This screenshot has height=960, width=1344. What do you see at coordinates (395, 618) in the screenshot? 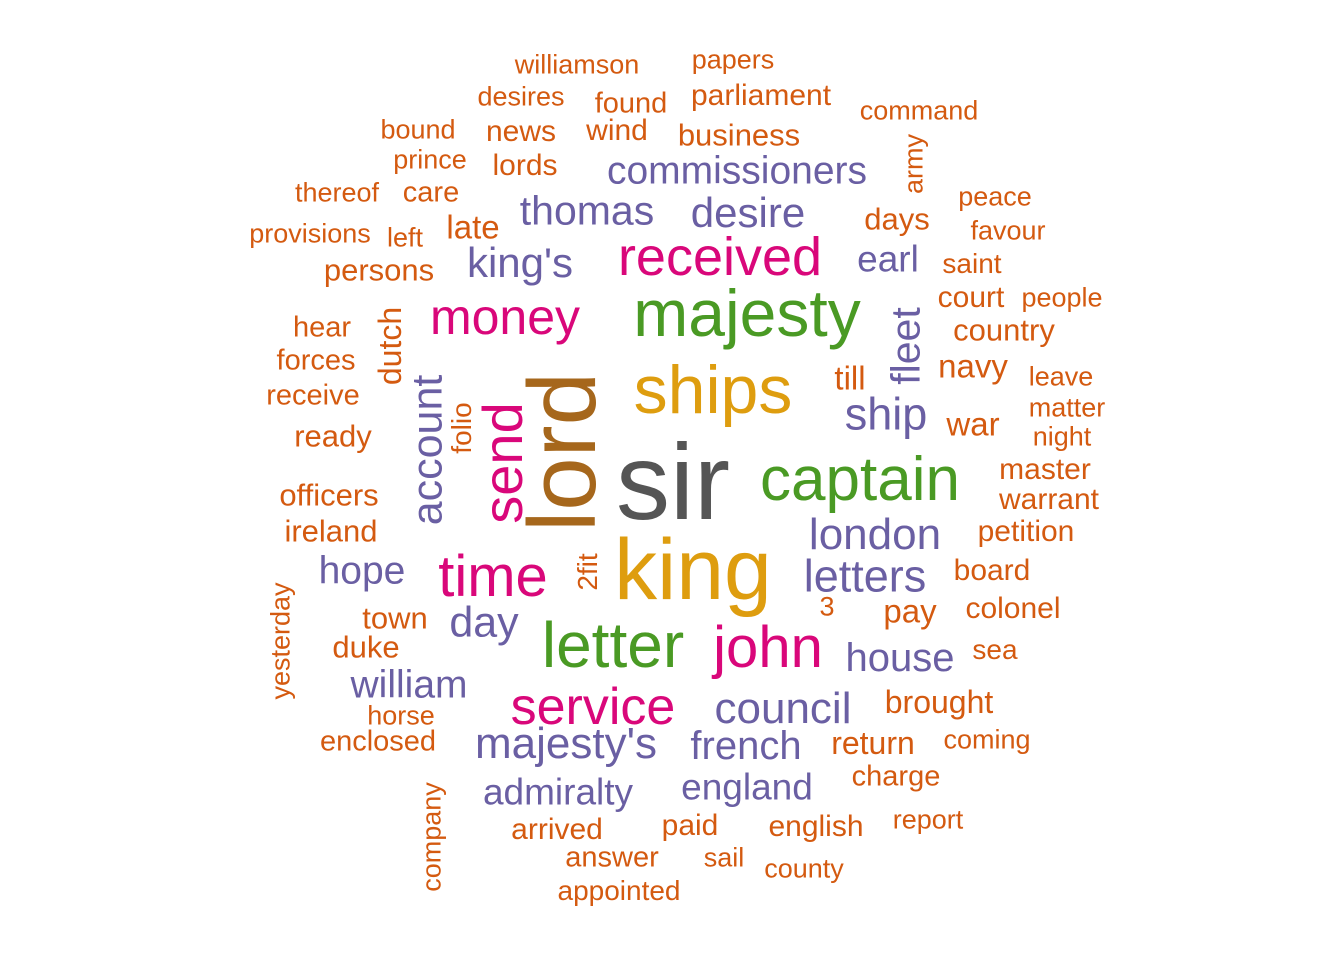
I see `word-town: town` at bounding box center [395, 618].